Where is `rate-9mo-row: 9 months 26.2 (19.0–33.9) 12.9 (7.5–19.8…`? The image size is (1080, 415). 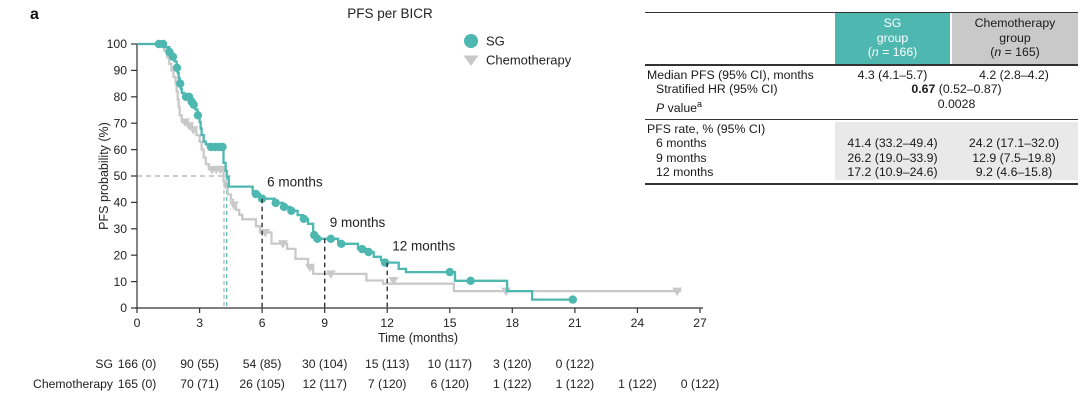 rate-9mo-row: 9 months 26.2 (19.0–33.9) 12.9 (7.5–19.8… is located at coordinates (861, 158).